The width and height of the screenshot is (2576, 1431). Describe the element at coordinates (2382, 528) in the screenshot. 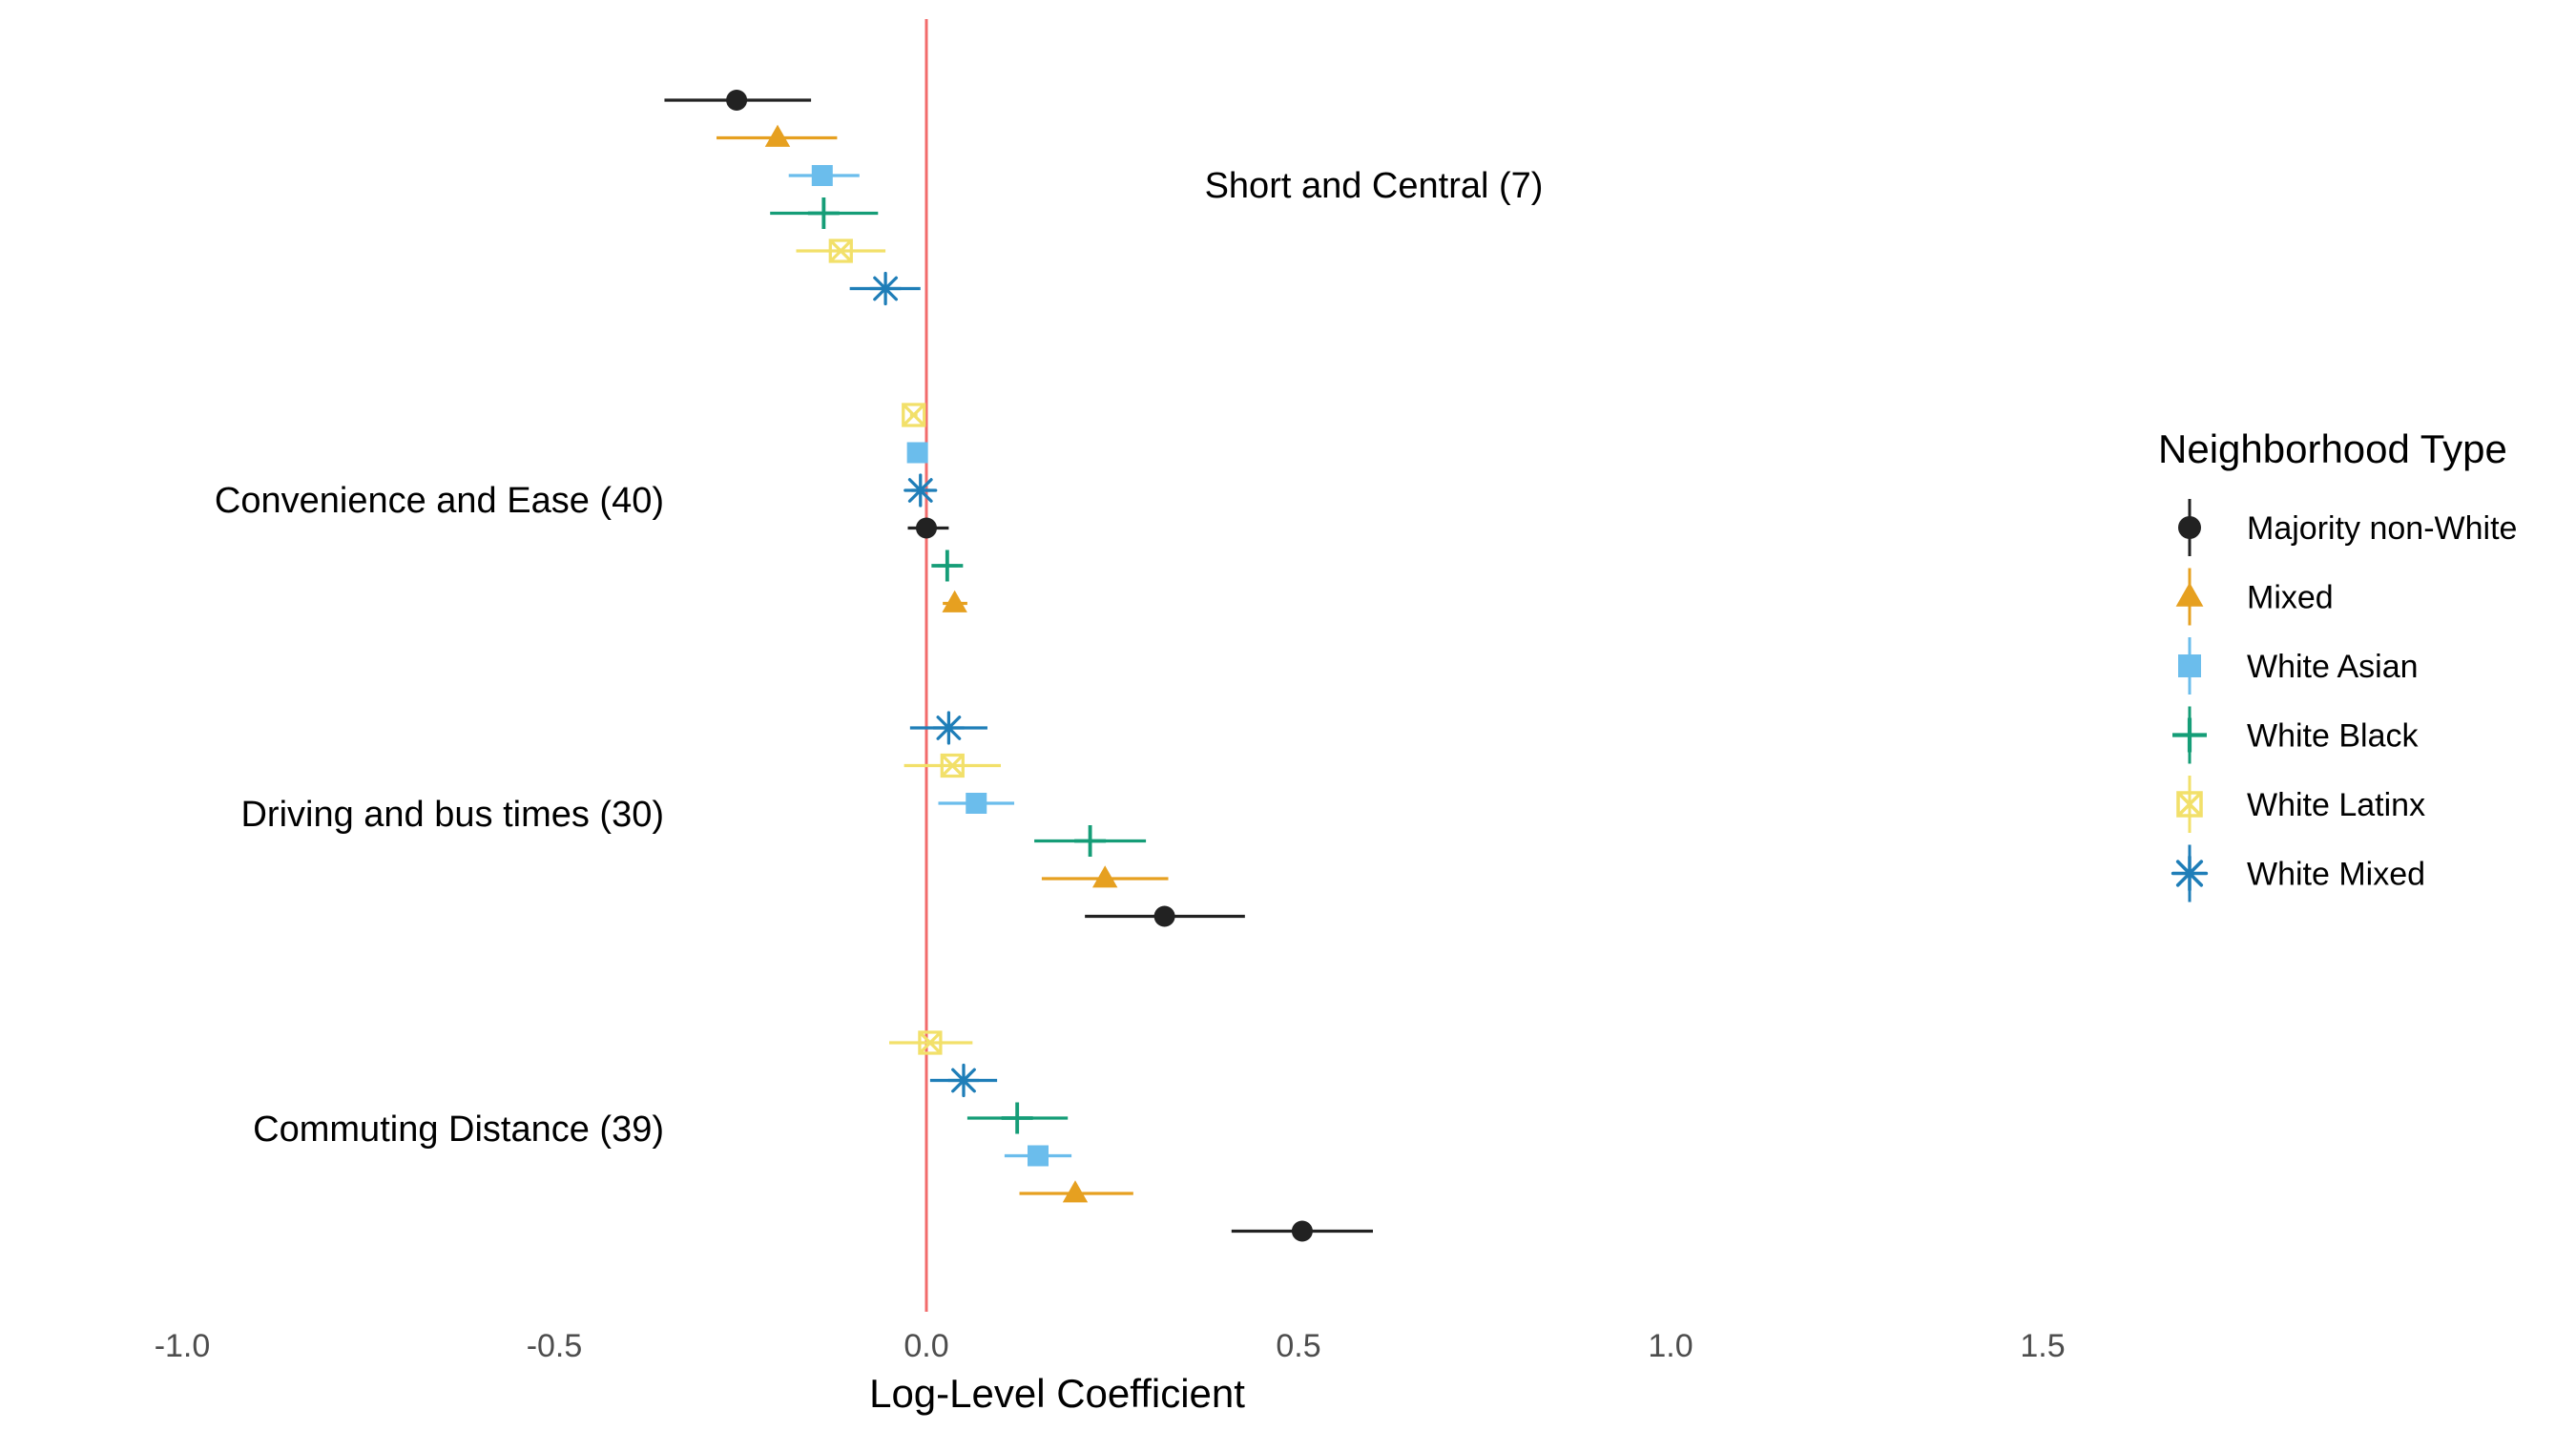

I see `legend-label: Majority non-White` at that location.